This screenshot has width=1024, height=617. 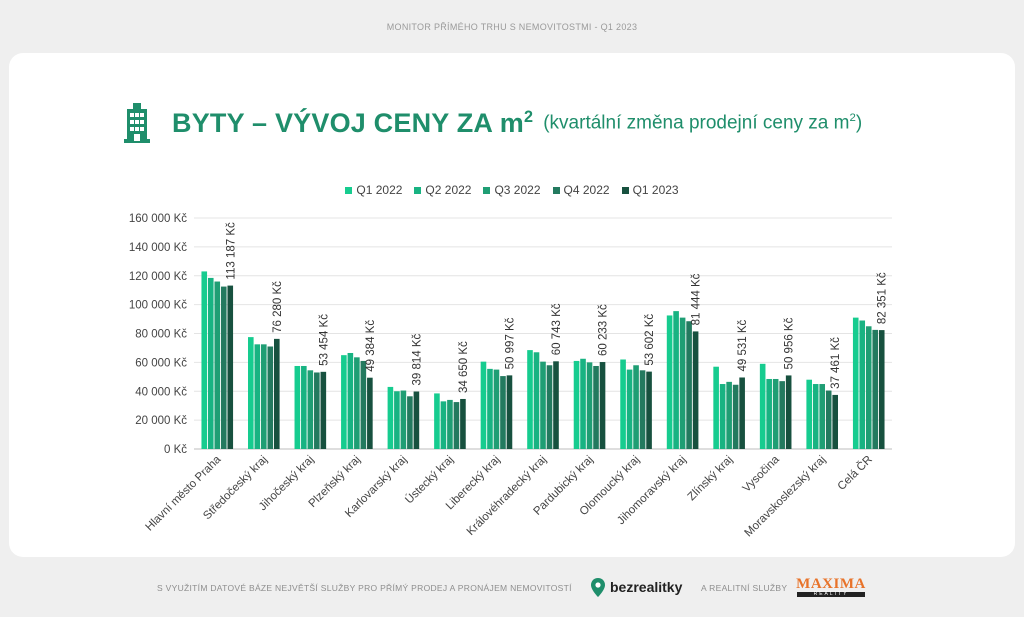 I want to click on x-tick-label: Vysočina, so click(x=762, y=474).